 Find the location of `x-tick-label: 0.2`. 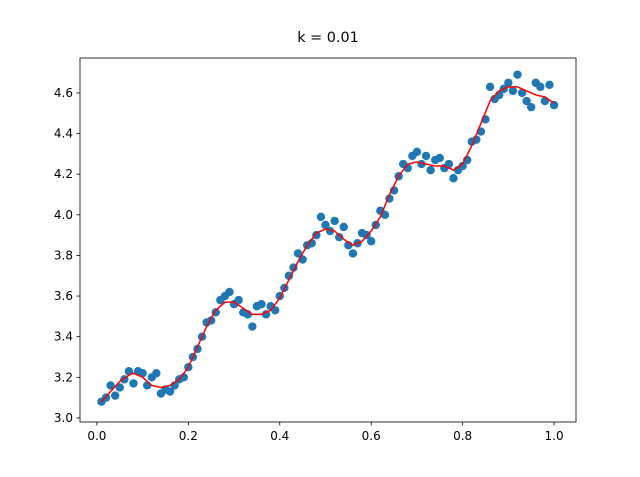

x-tick-label: 0.2 is located at coordinates (188, 436).